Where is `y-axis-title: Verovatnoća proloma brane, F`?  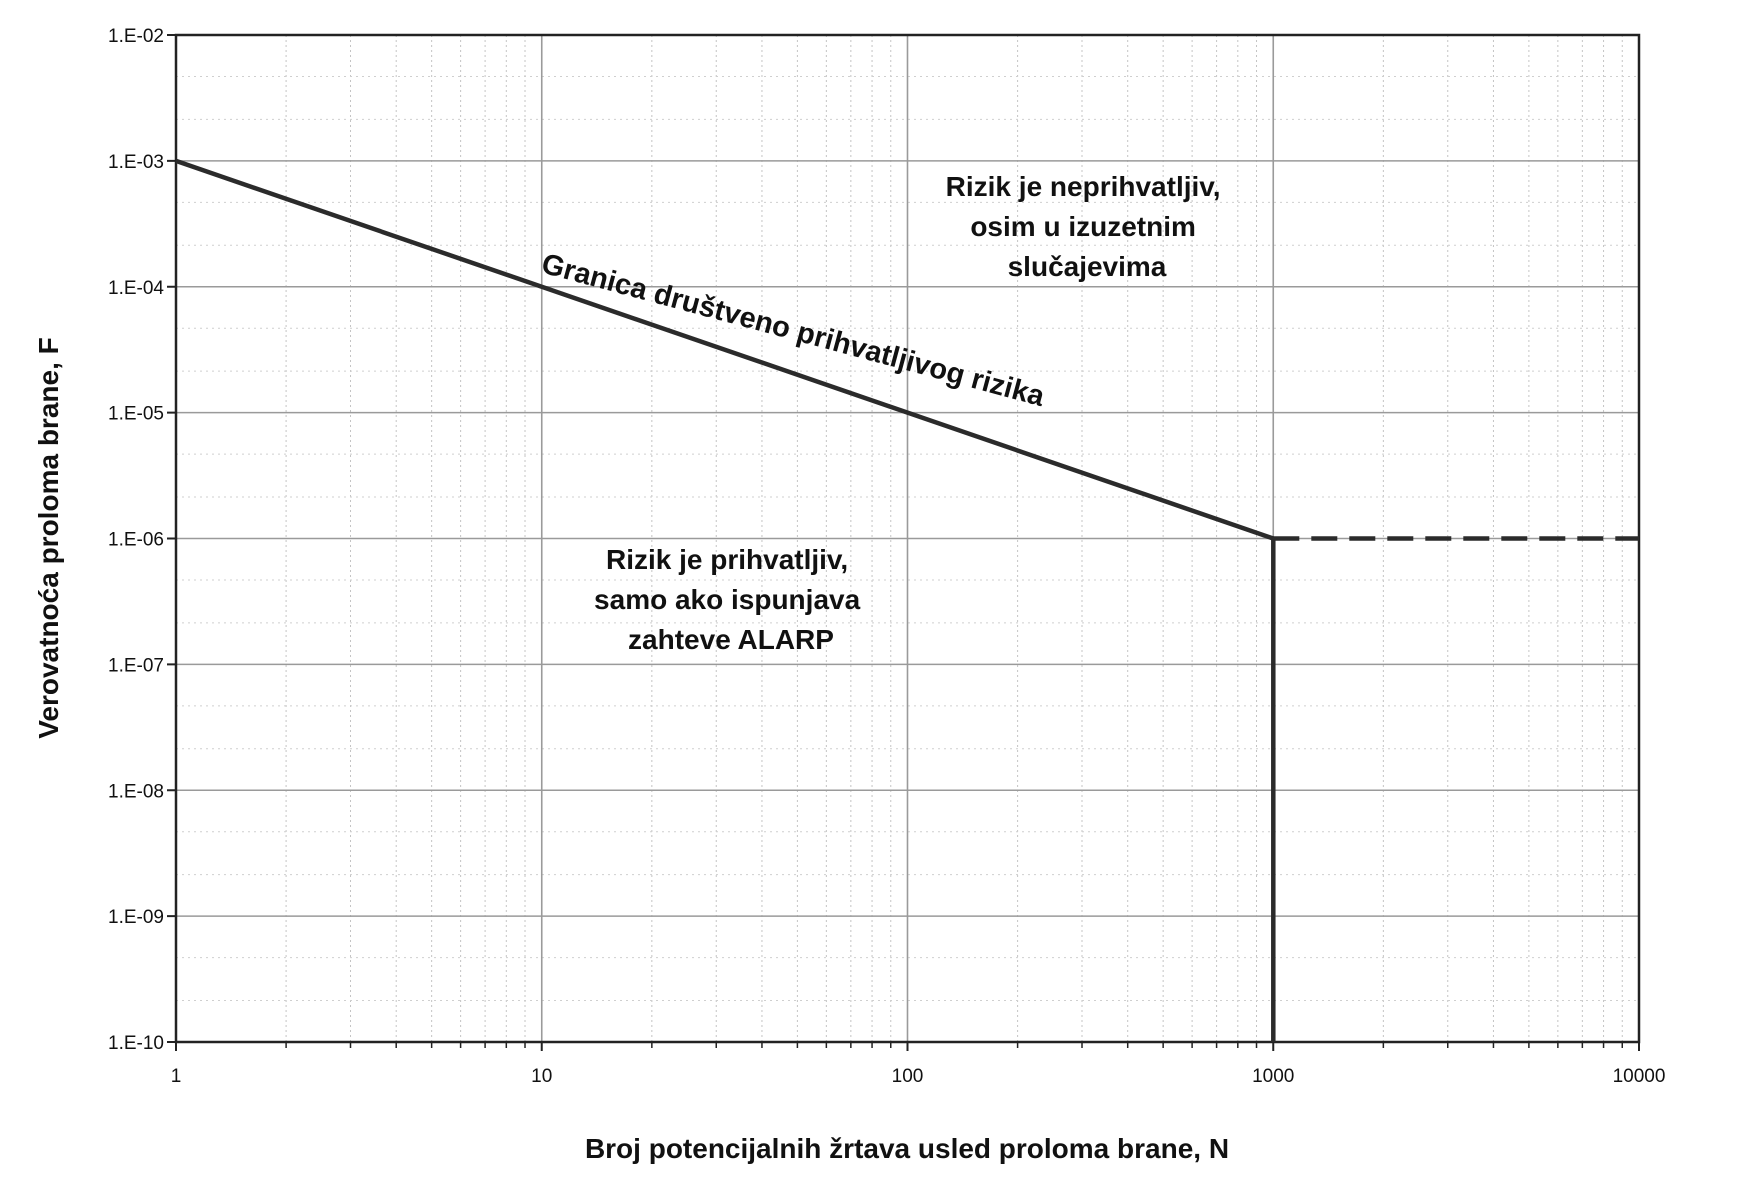 y-axis-title: Verovatnoća proloma brane, F is located at coordinates (48, 537).